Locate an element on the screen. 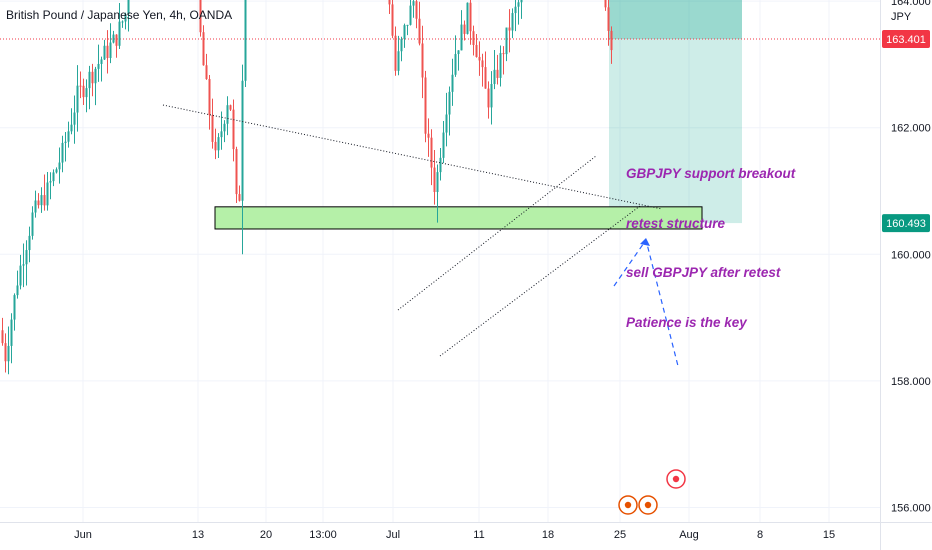  y-tick-label: 162.000 is located at coordinates (911, 129).